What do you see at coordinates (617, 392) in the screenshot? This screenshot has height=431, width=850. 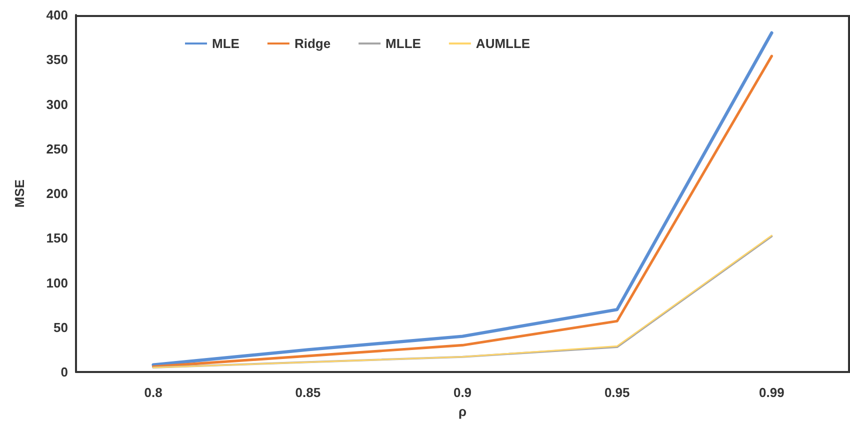 I see `x-tick-label: 0.95` at bounding box center [617, 392].